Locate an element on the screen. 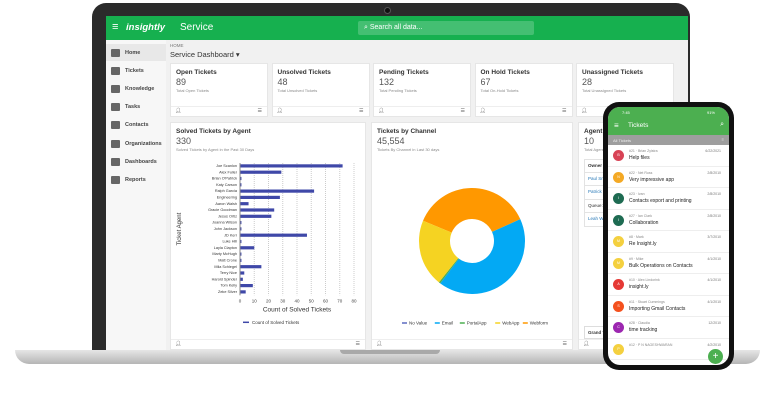 The image size is (768, 409). pie-slice-email is located at coordinates (482, 256).